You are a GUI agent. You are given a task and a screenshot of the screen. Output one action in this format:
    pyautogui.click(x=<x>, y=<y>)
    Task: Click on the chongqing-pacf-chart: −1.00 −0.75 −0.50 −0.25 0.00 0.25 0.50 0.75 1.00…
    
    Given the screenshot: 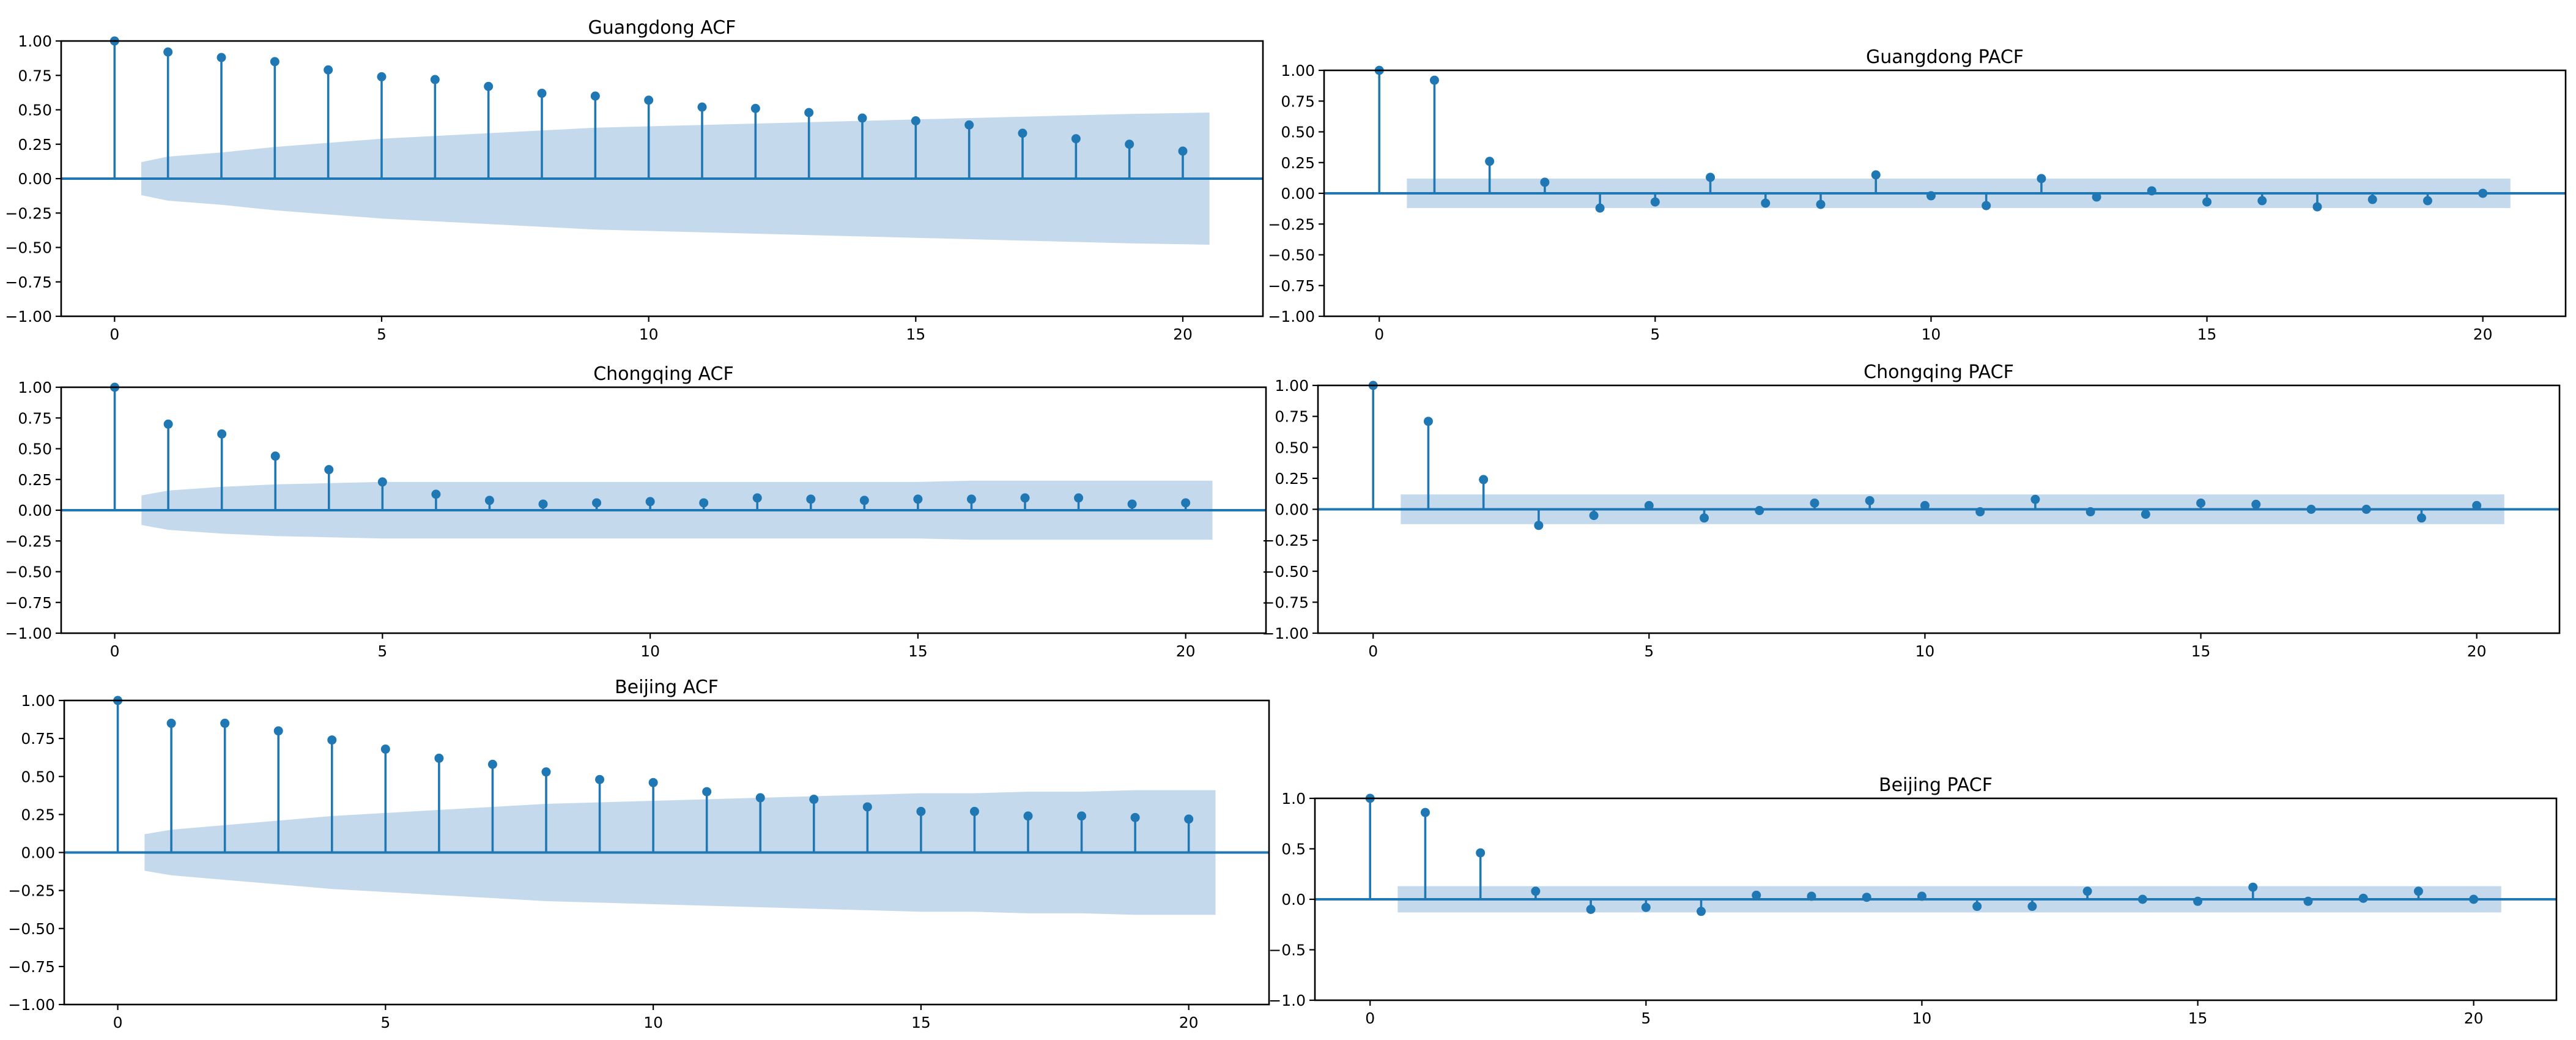 What is the action you would take?
    pyautogui.click(x=1911, y=511)
    